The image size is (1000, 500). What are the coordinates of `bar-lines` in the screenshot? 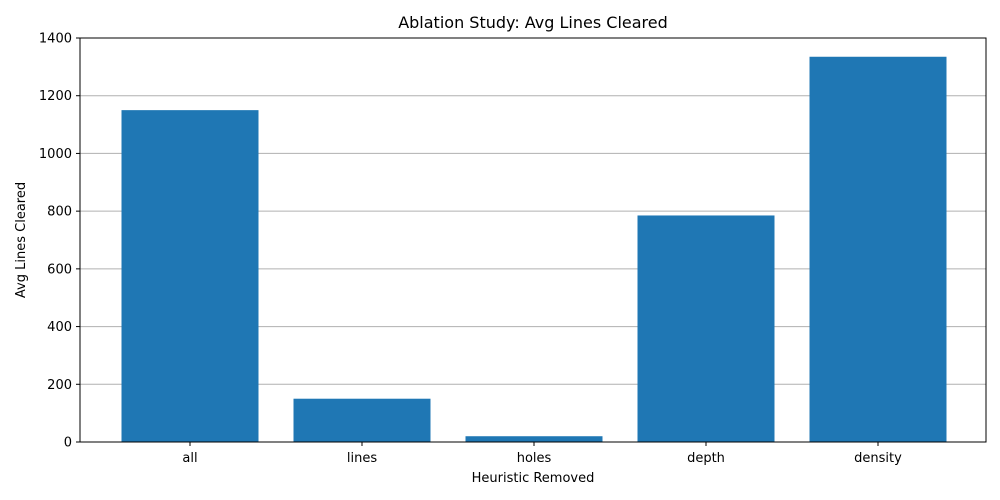 It's located at (362, 420).